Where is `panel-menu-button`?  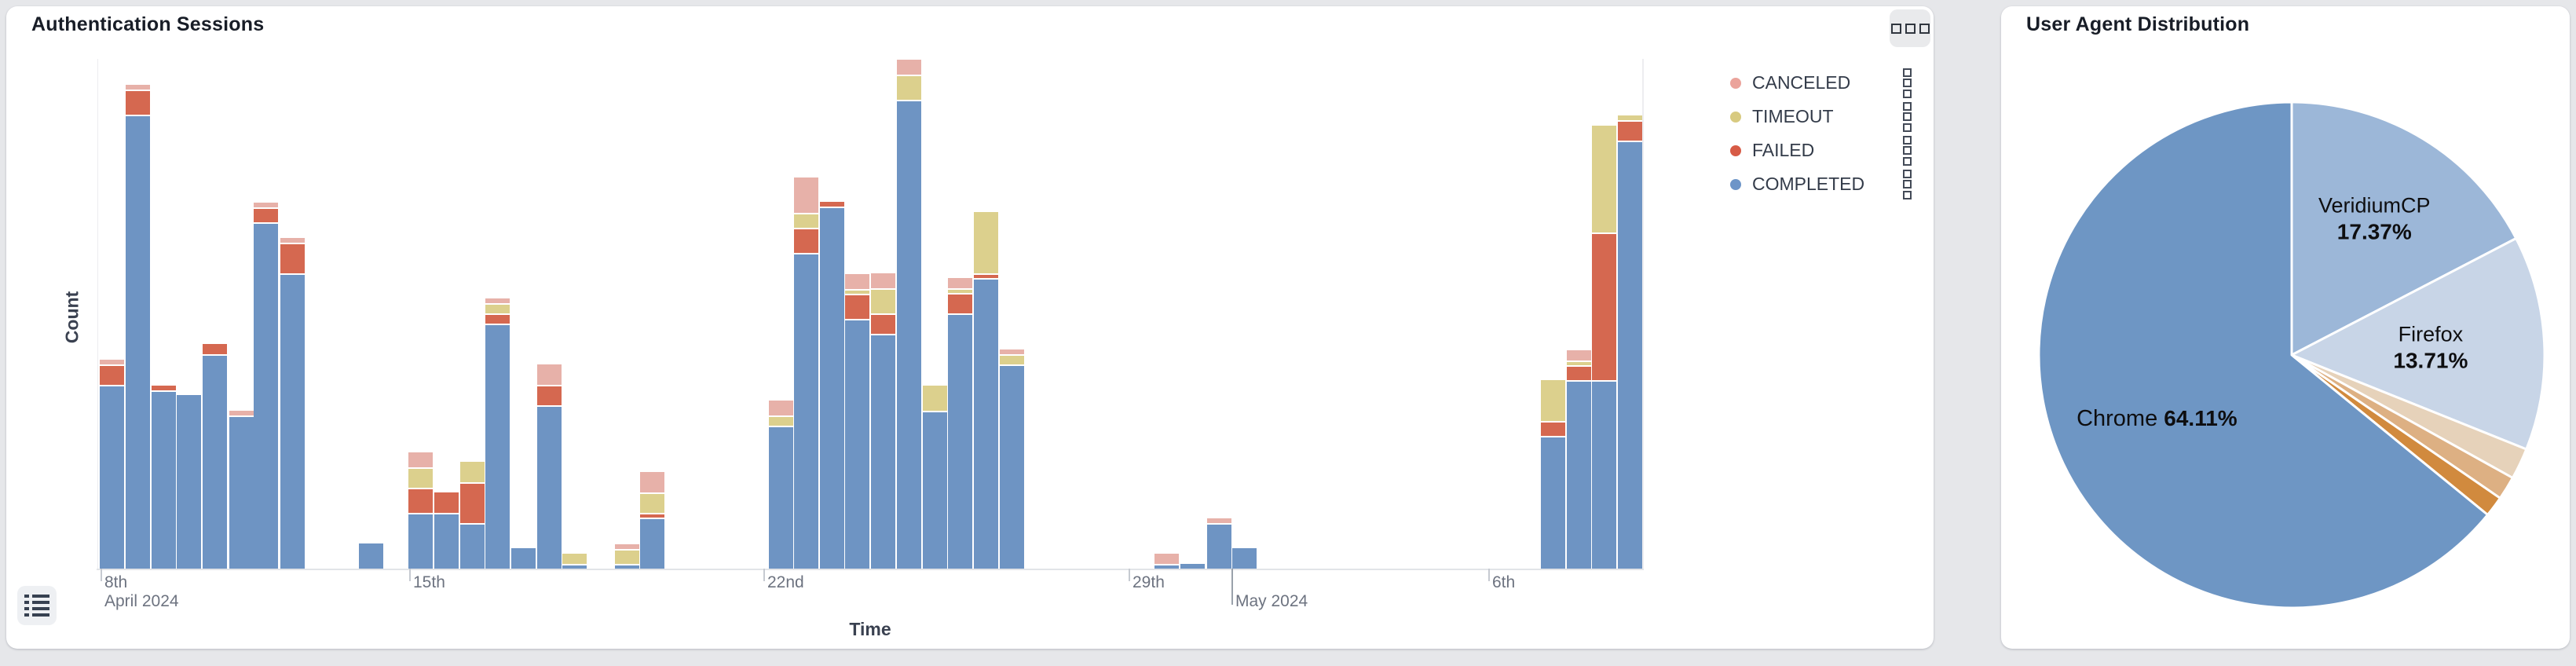 panel-menu-button is located at coordinates (1910, 28).